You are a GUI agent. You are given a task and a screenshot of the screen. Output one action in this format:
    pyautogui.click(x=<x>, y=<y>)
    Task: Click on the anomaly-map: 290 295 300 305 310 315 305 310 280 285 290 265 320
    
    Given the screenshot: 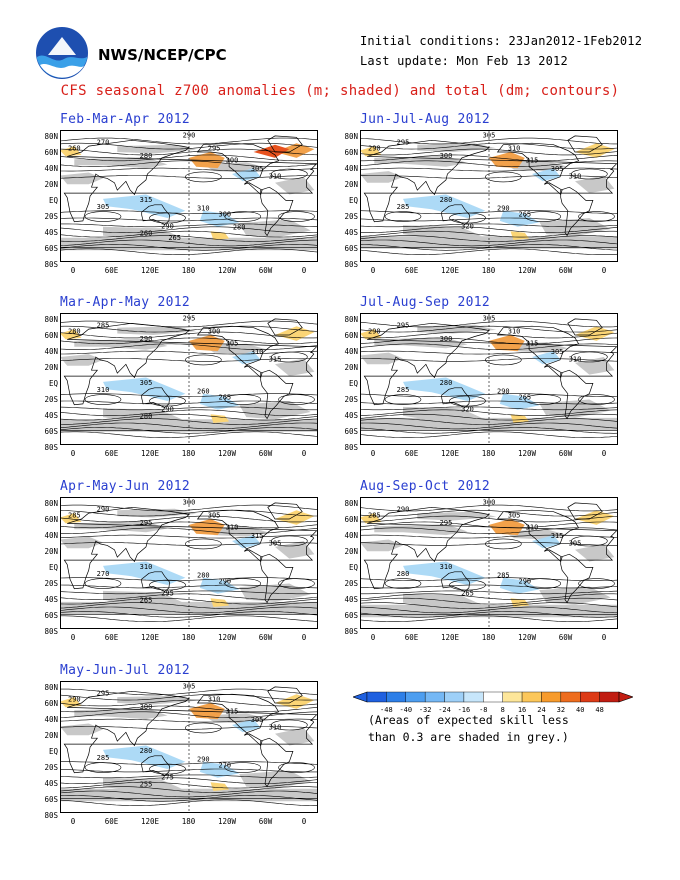 What is the action you would take?
    pyautogui.click(x=489, y=379)
    